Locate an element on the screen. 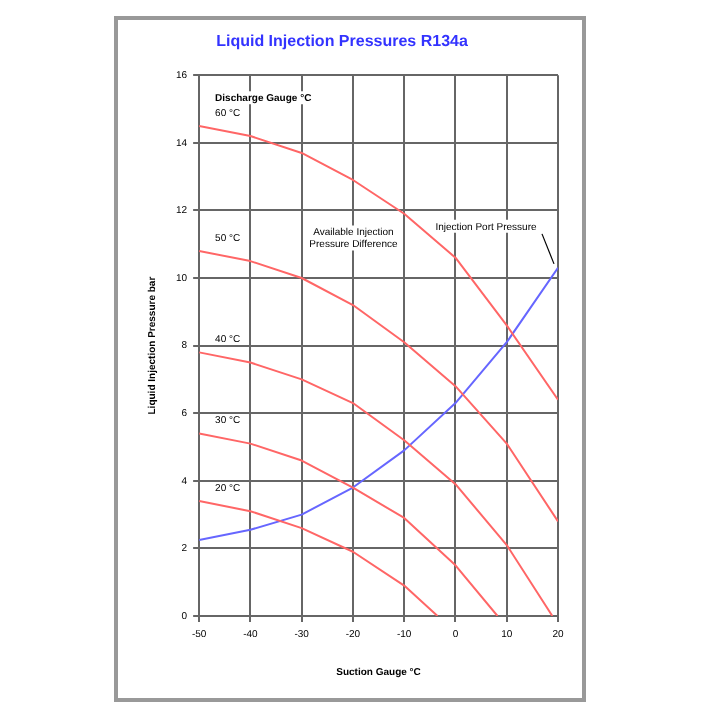 This screenshot has height=720, width=720. chart-title: Liquid Injection Pressures R134a is located at coordinates (342, 41).